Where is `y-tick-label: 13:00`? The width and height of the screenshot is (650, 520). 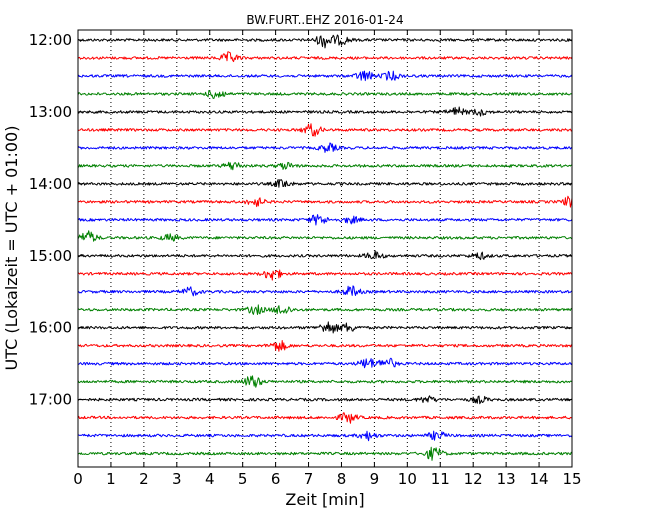
y-tick-label: 13:00 is located at coordinates (50, 112).